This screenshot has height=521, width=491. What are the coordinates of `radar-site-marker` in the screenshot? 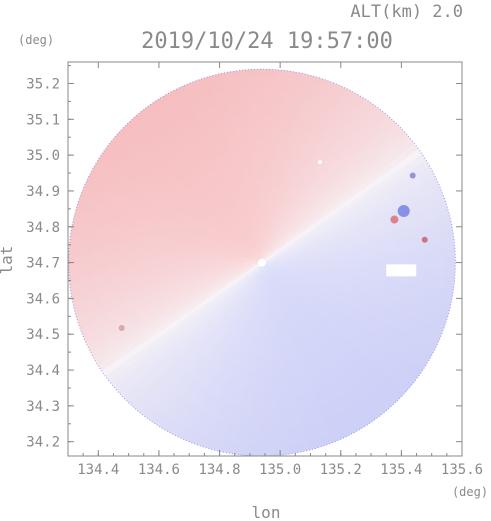 It's located at (261, 262).